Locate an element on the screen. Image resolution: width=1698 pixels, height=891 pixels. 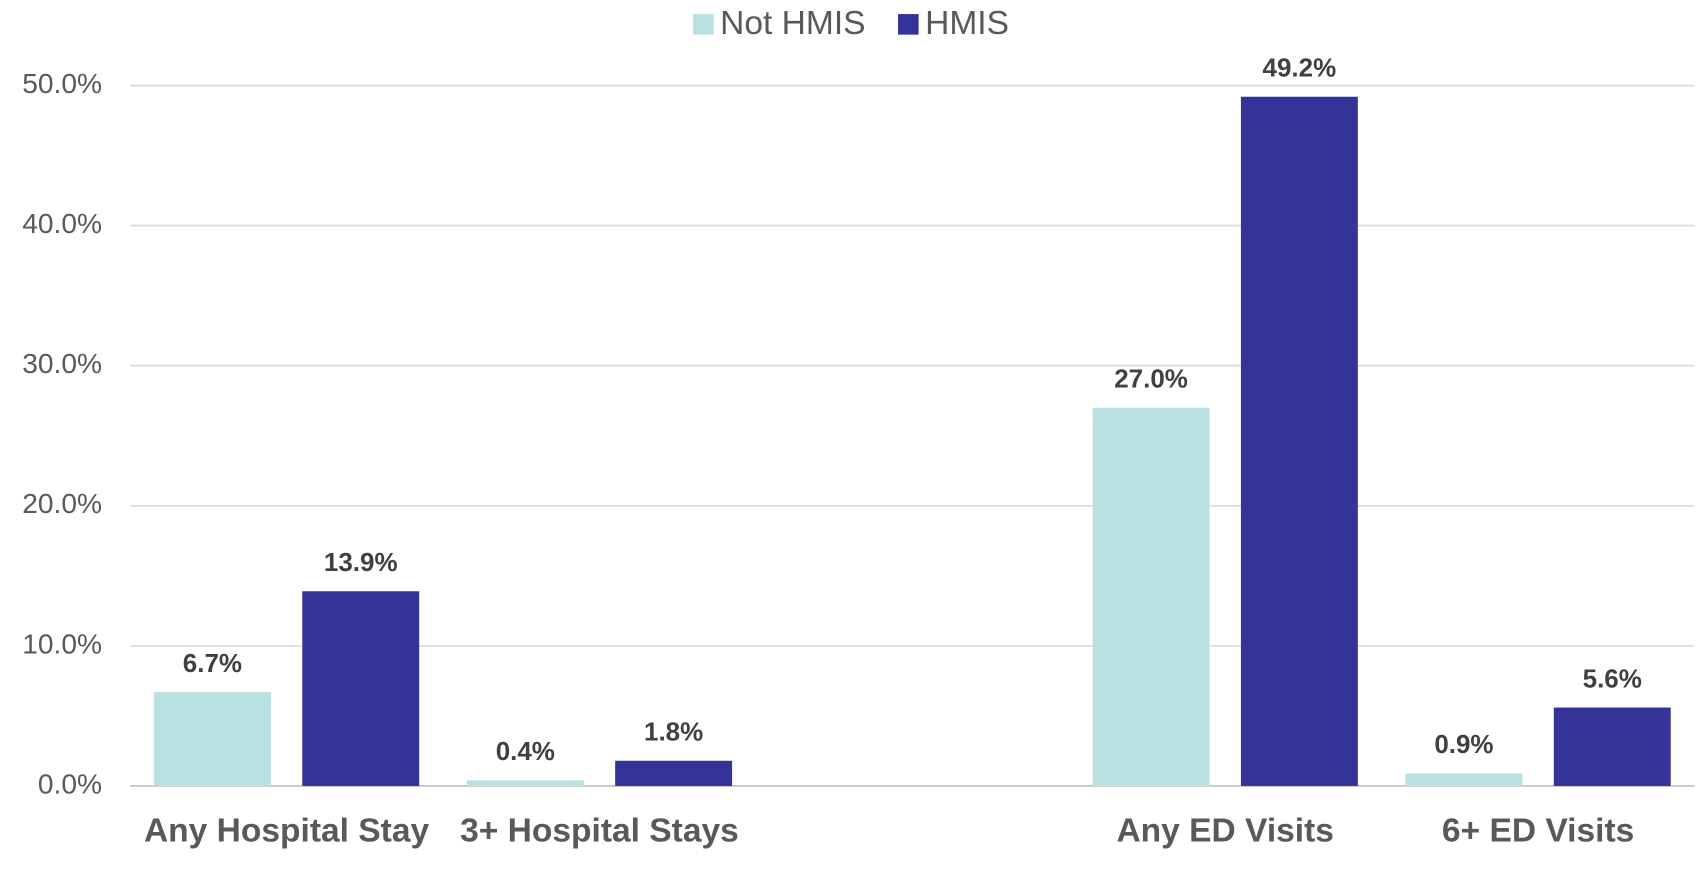
x-tick-label: Any Hospital Stay is located at coordinates (287, 830).